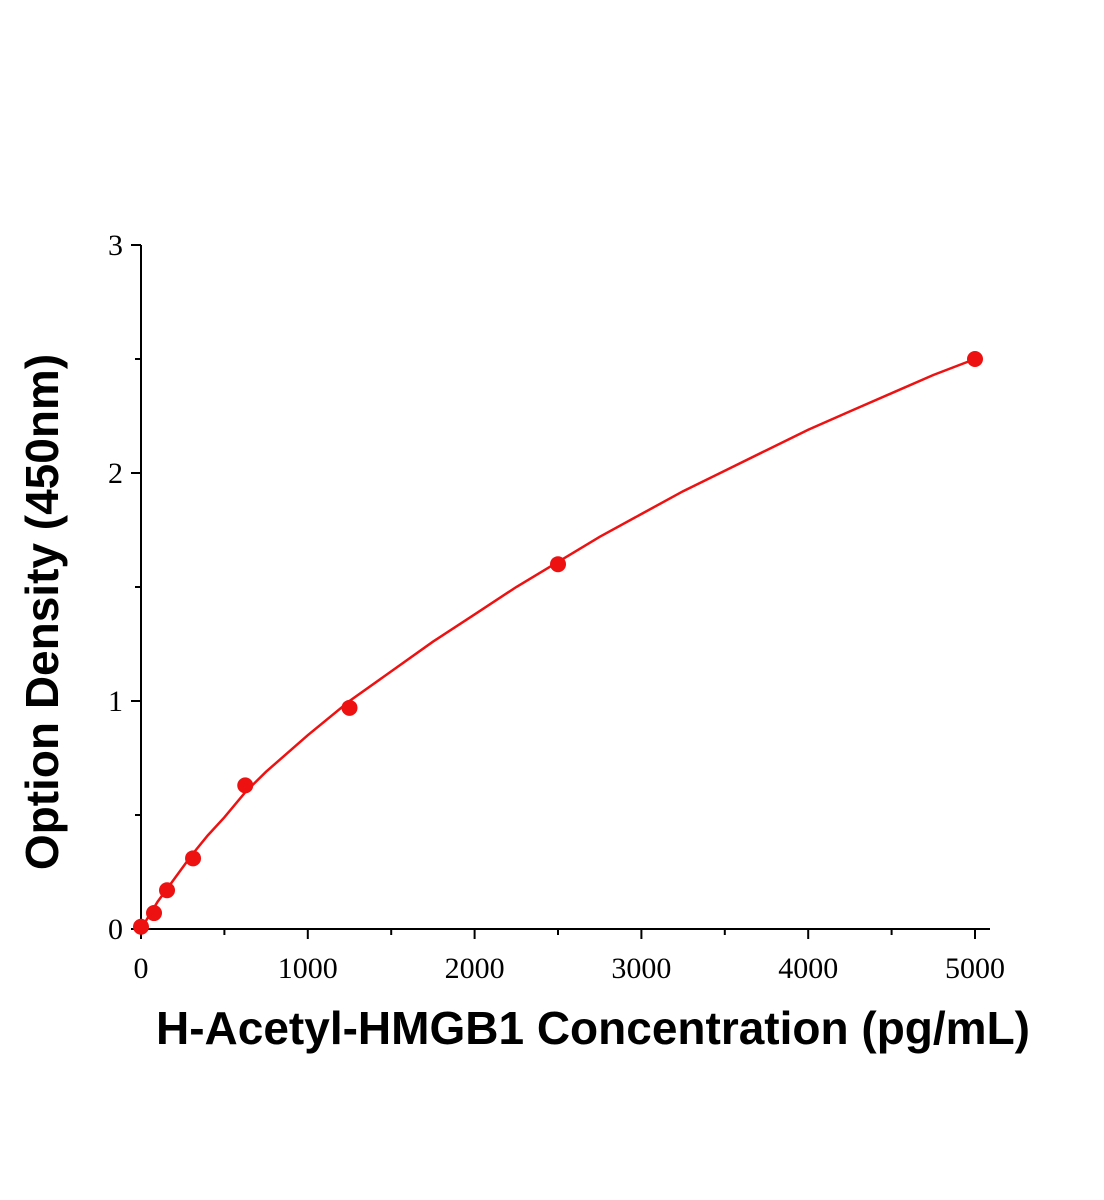 The image size is (1104, 1200). Describe the element at coordinates (475, 968) in the screenshot. I see `x-tick-label: 2000` at that location.